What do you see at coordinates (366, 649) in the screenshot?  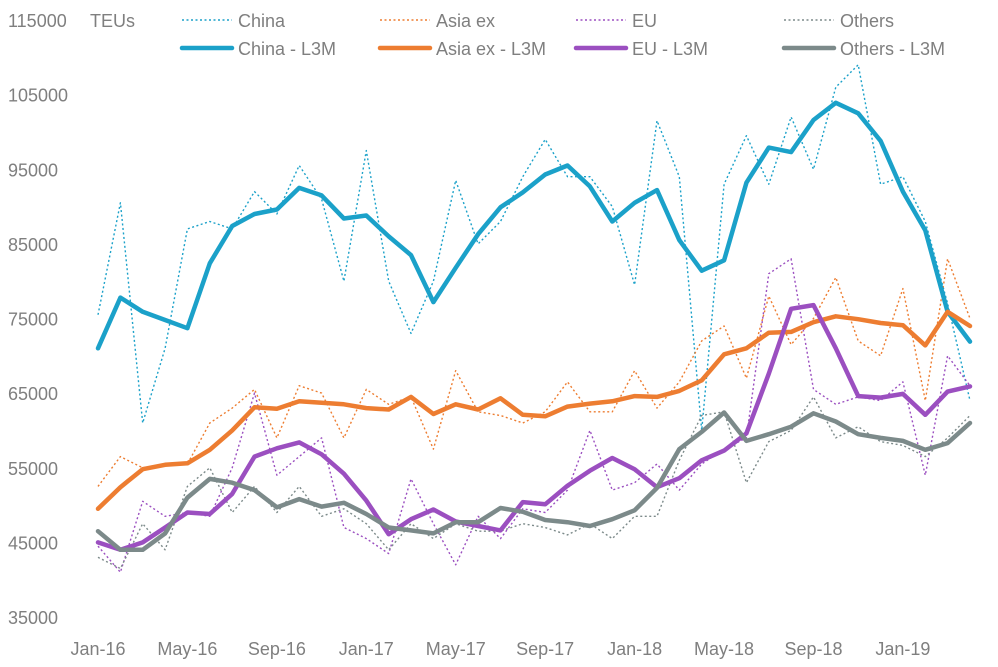 I see `x-tick-label: Jan-17` at bounding box center [366, 649].